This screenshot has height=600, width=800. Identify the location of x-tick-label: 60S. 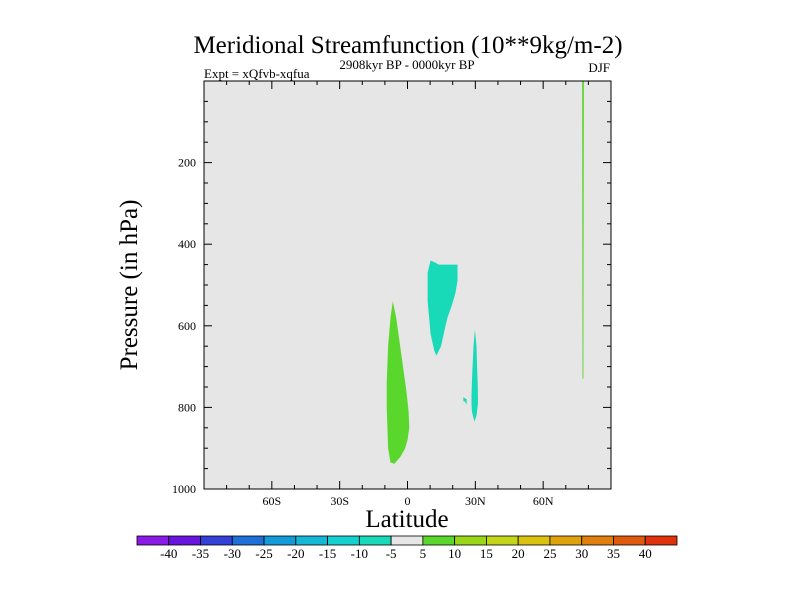
(271, 501).